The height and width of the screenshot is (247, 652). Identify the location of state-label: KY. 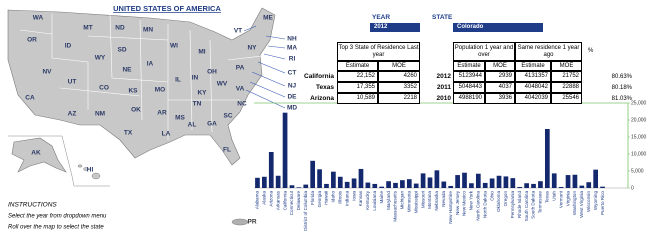
(202, 93).